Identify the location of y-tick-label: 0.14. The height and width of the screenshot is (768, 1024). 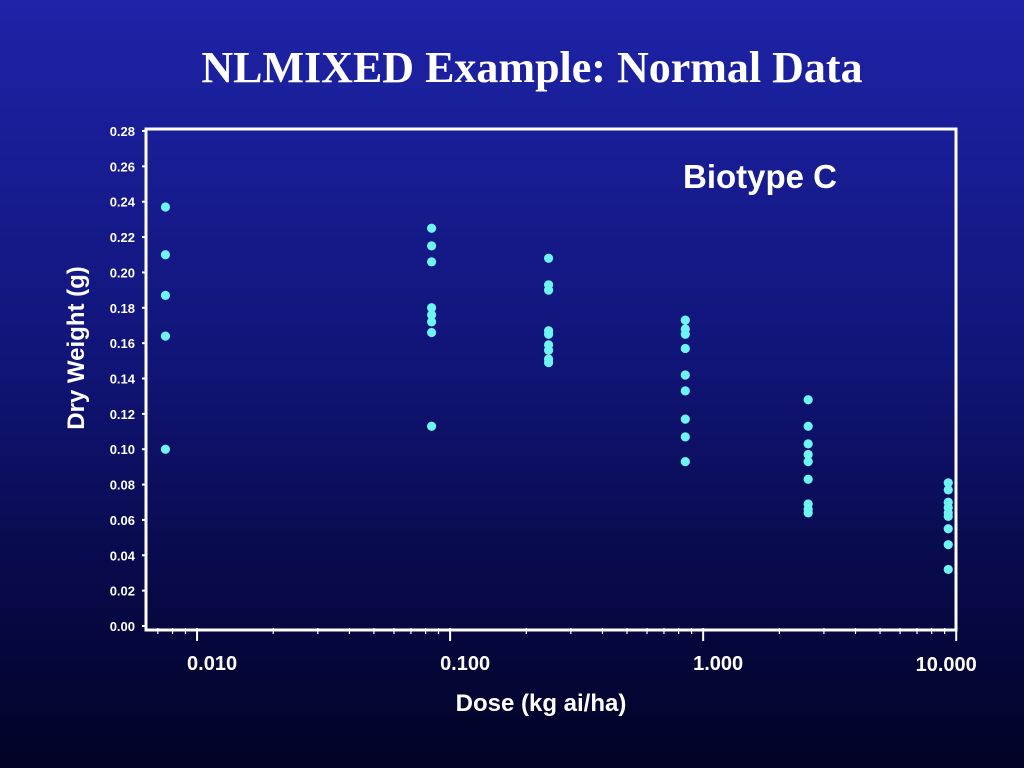
(123, 379).